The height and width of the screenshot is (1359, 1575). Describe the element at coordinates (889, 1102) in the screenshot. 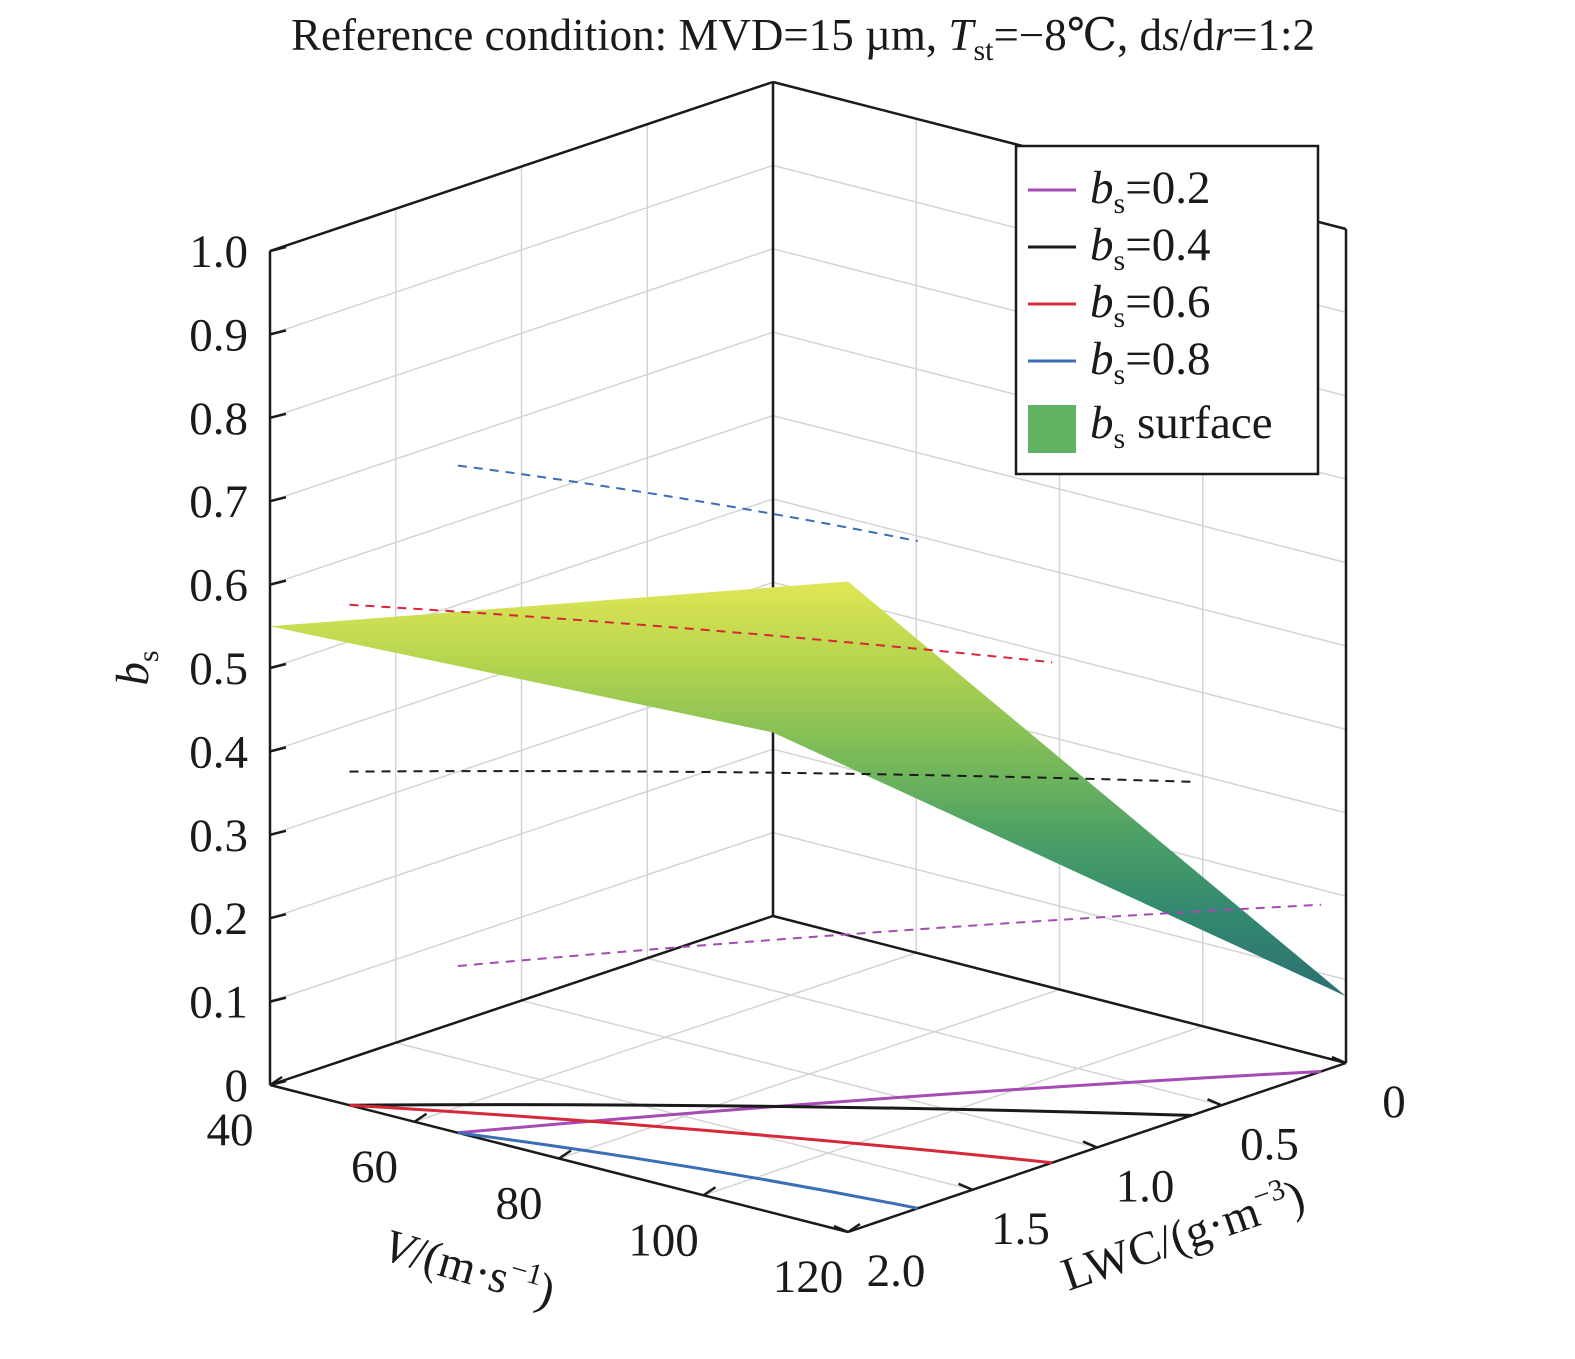

I see `floor-contour-0.2` at that location.